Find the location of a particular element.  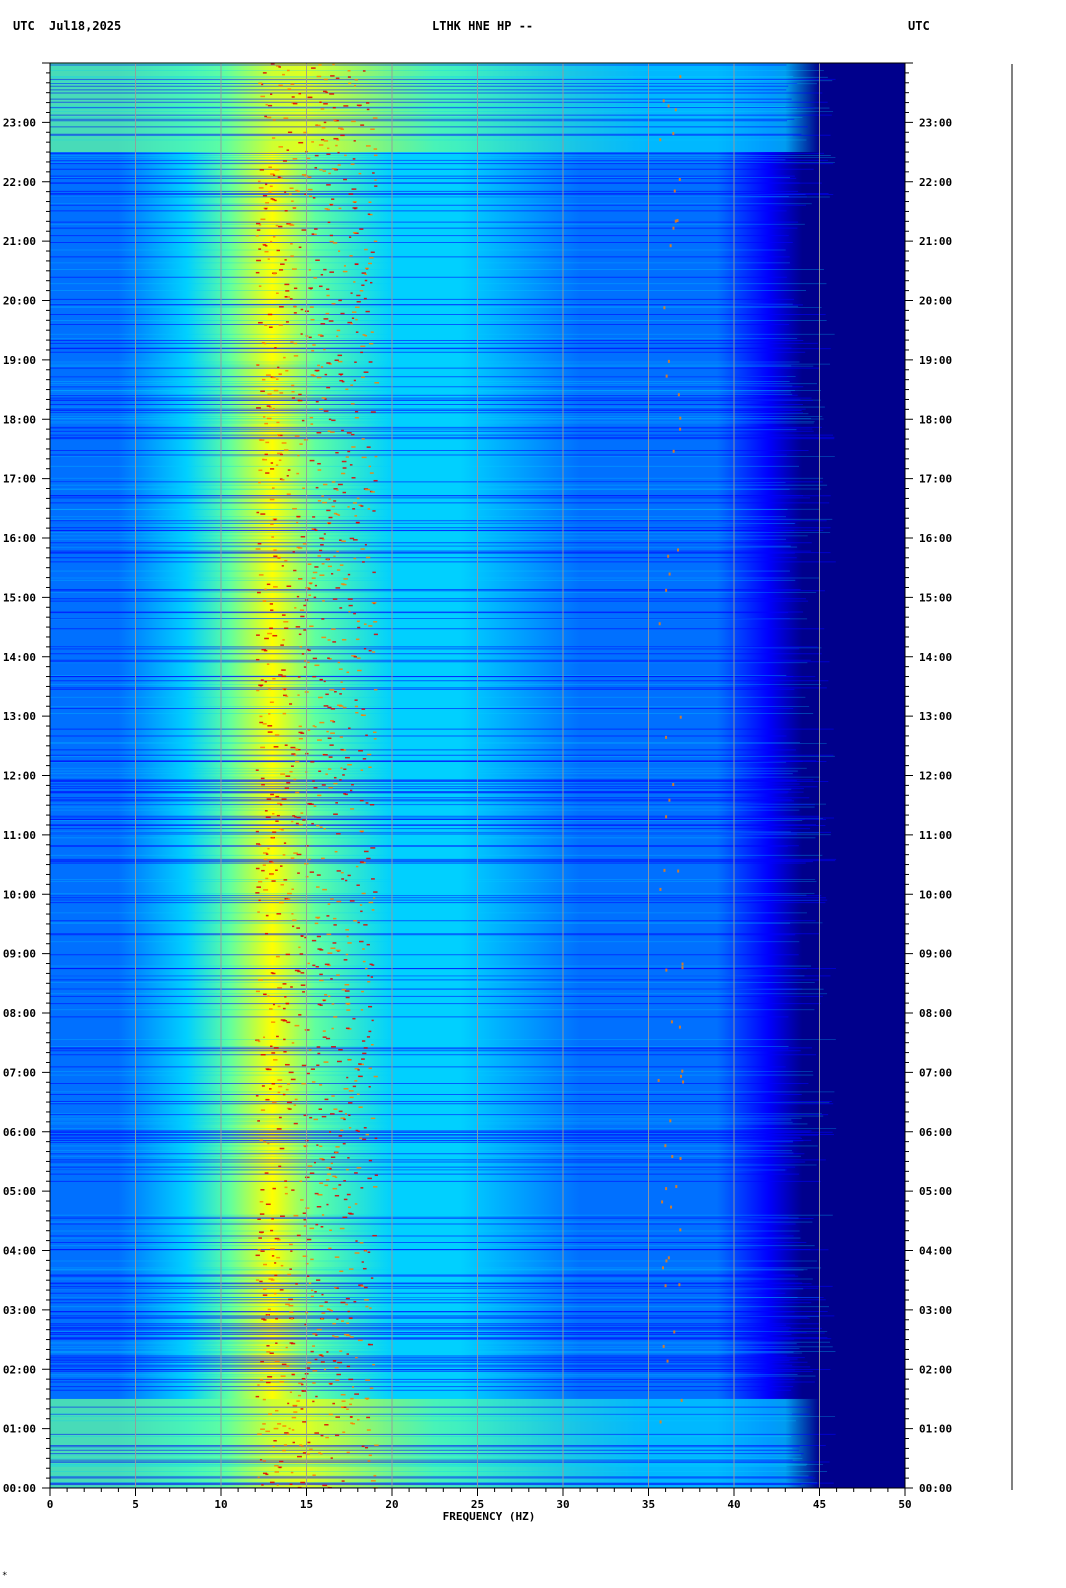

left-timezone-label: UTC is located at coordinates (24, 26).